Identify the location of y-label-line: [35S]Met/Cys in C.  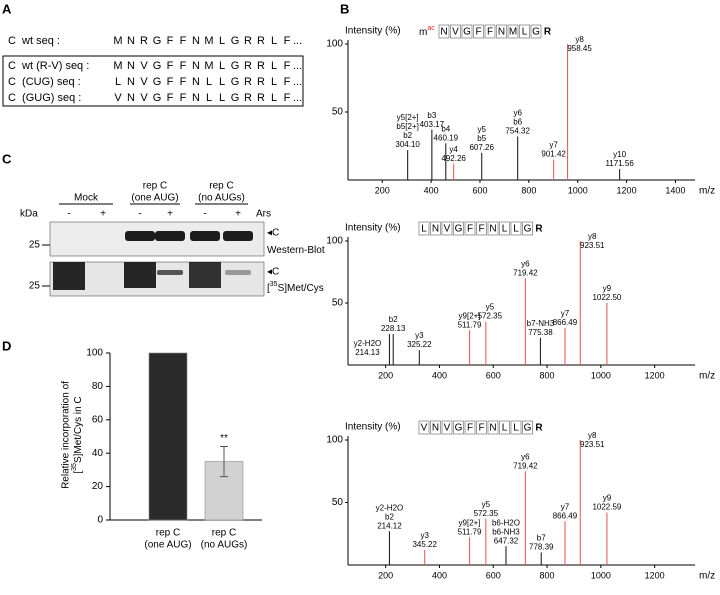
(77, 434).